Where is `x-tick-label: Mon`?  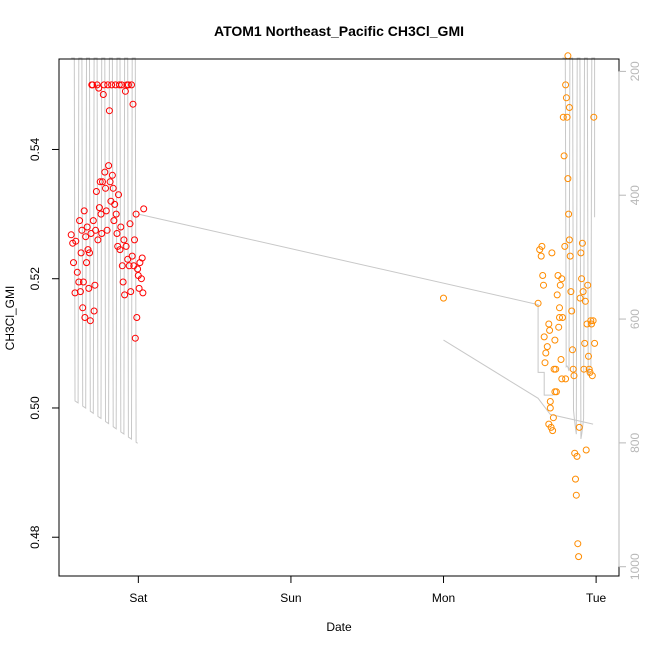 x-tick-label: Mon is located at coordinates (443, 598).